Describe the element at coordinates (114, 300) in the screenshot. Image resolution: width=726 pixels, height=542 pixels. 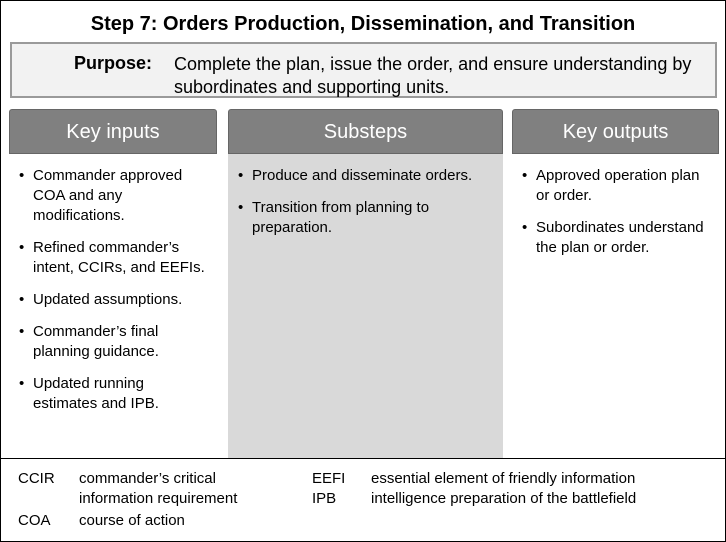
I see `bullet-item: Updated assumptions.` at that location.